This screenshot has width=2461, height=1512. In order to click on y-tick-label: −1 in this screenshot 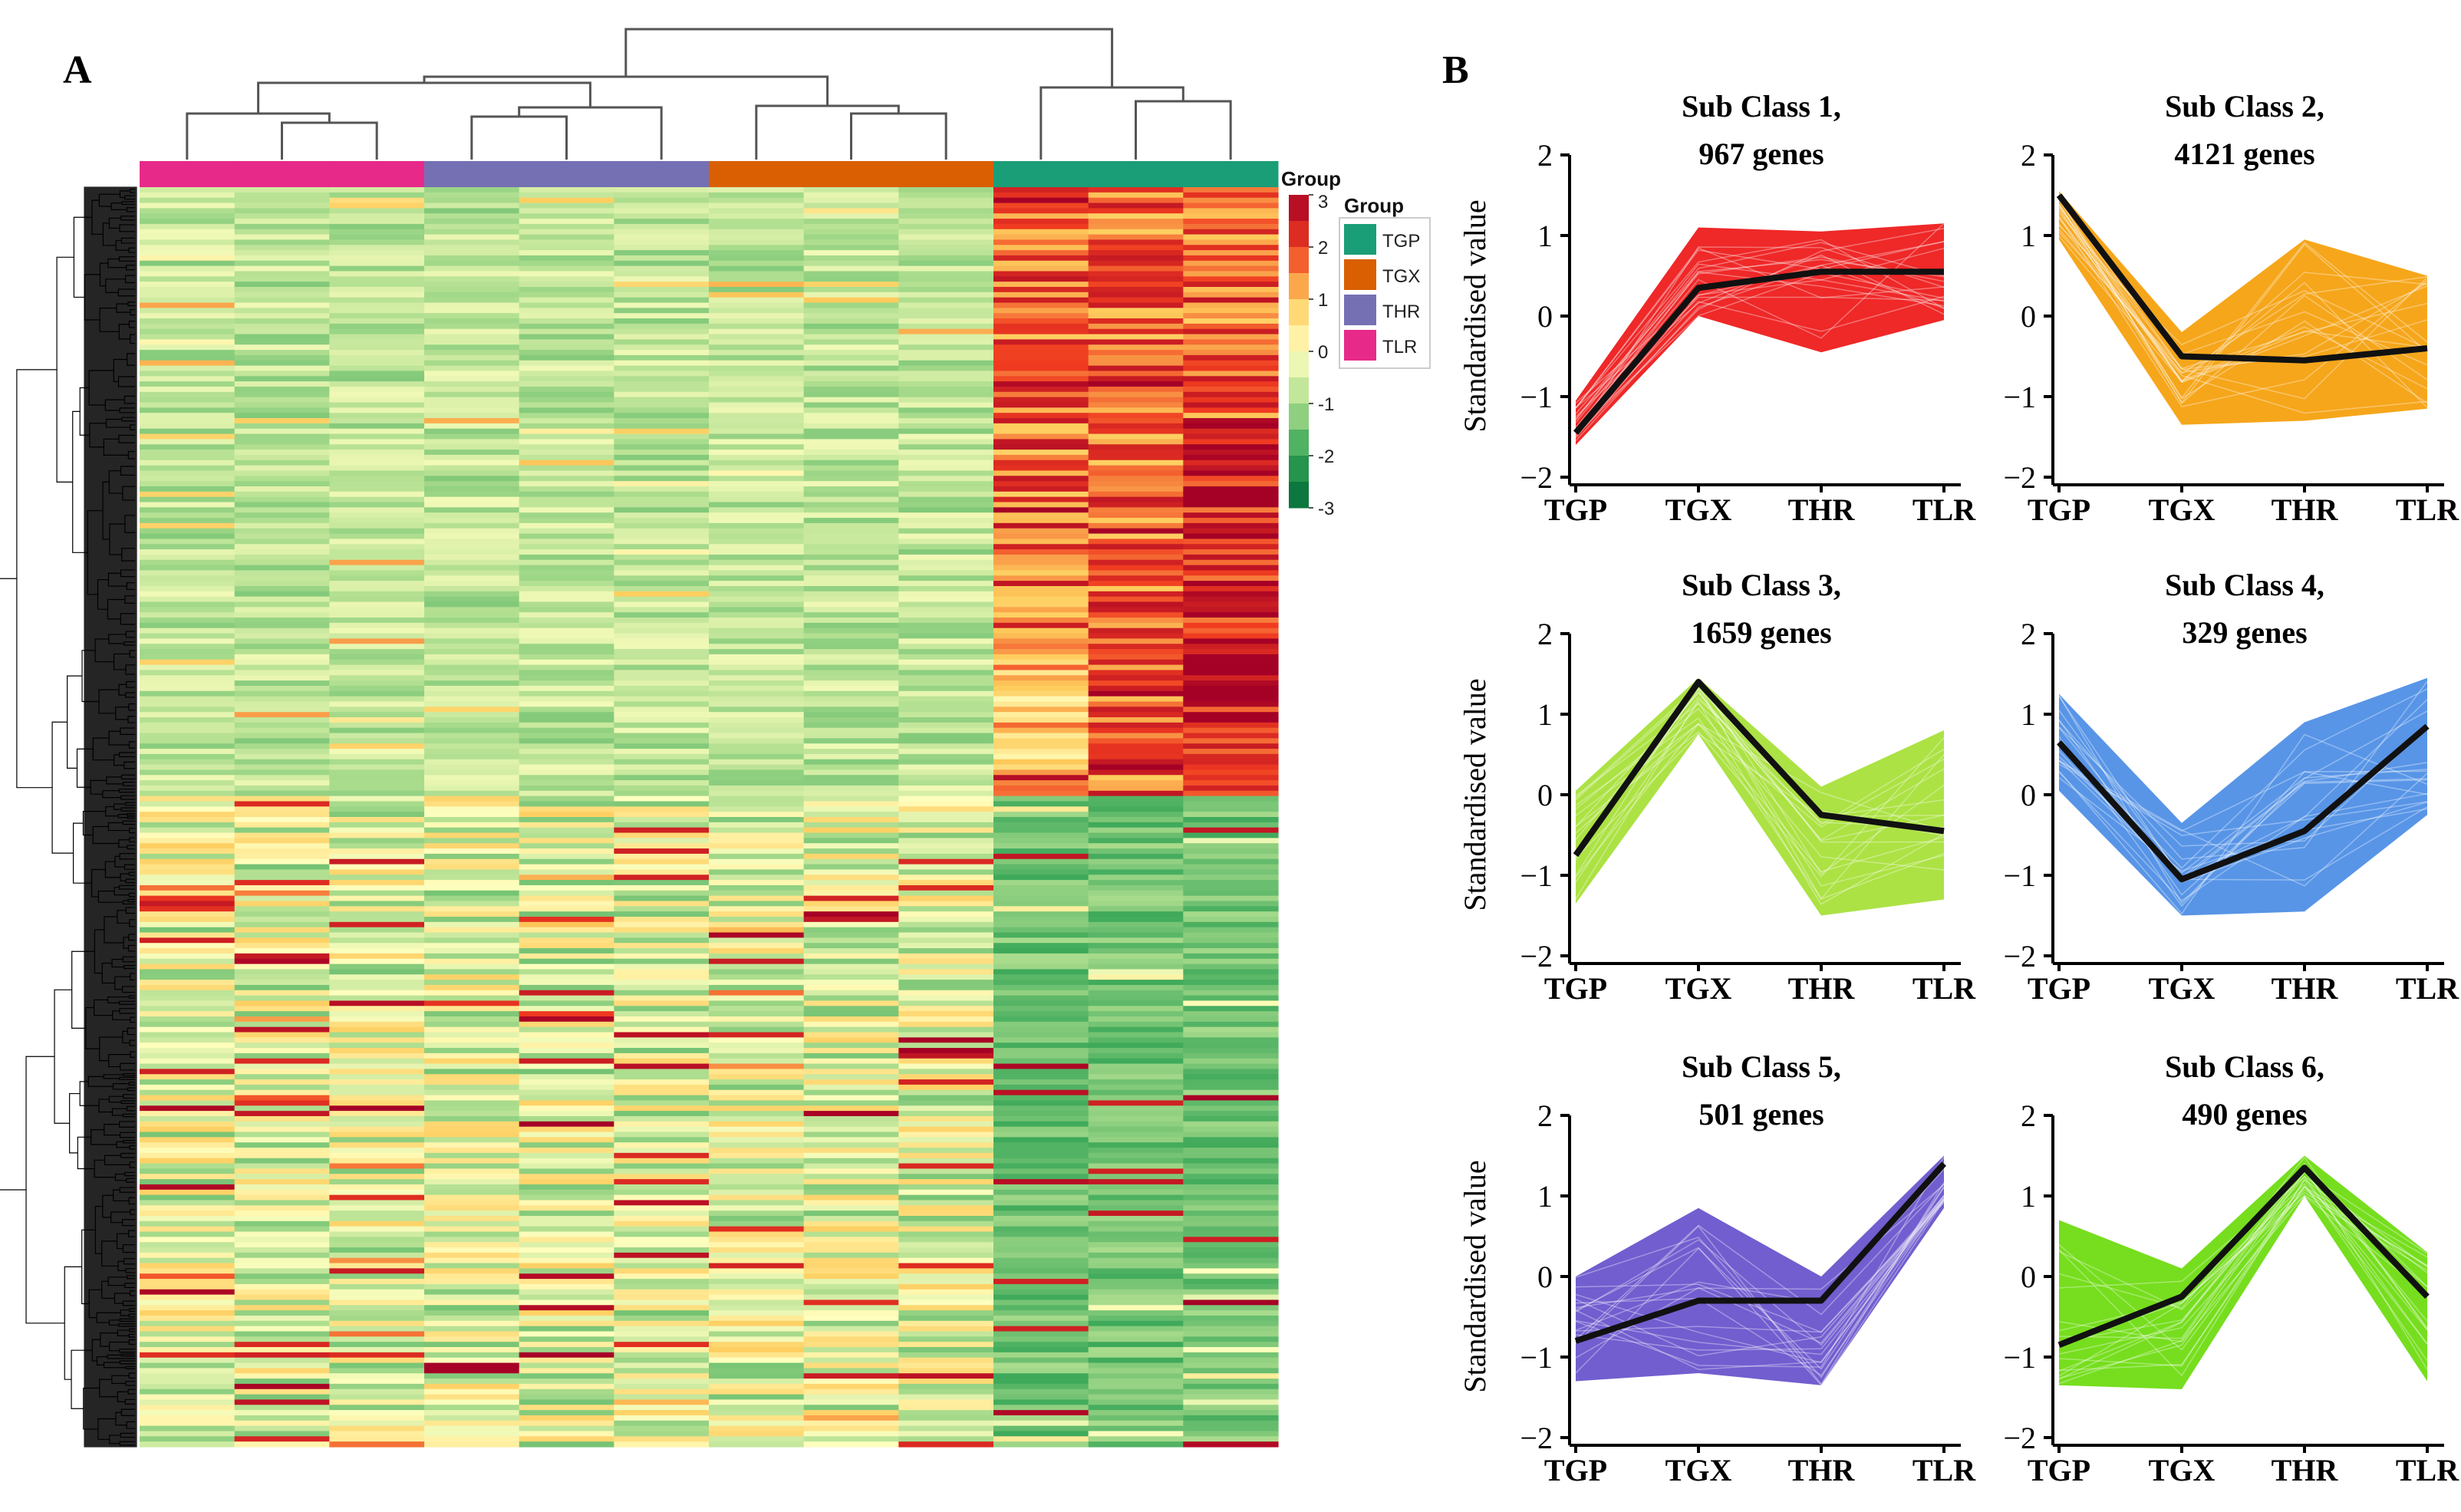, I will do `click(2020, 875)`.